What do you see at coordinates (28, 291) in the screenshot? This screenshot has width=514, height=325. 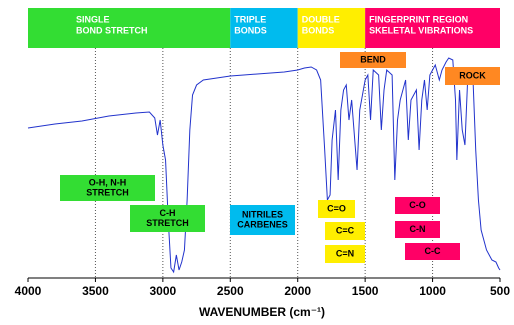 I see `x-tick-label: 4000` at bounding box center [28, 291].